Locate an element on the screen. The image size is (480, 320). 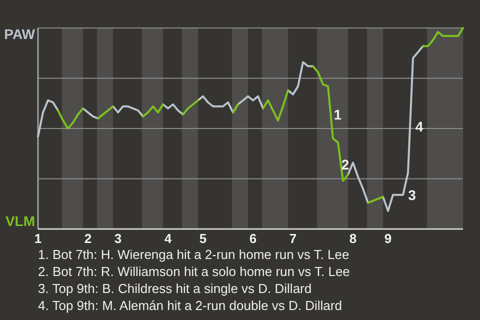
x-tick-label: 3 is located at coordinates (118, 238).